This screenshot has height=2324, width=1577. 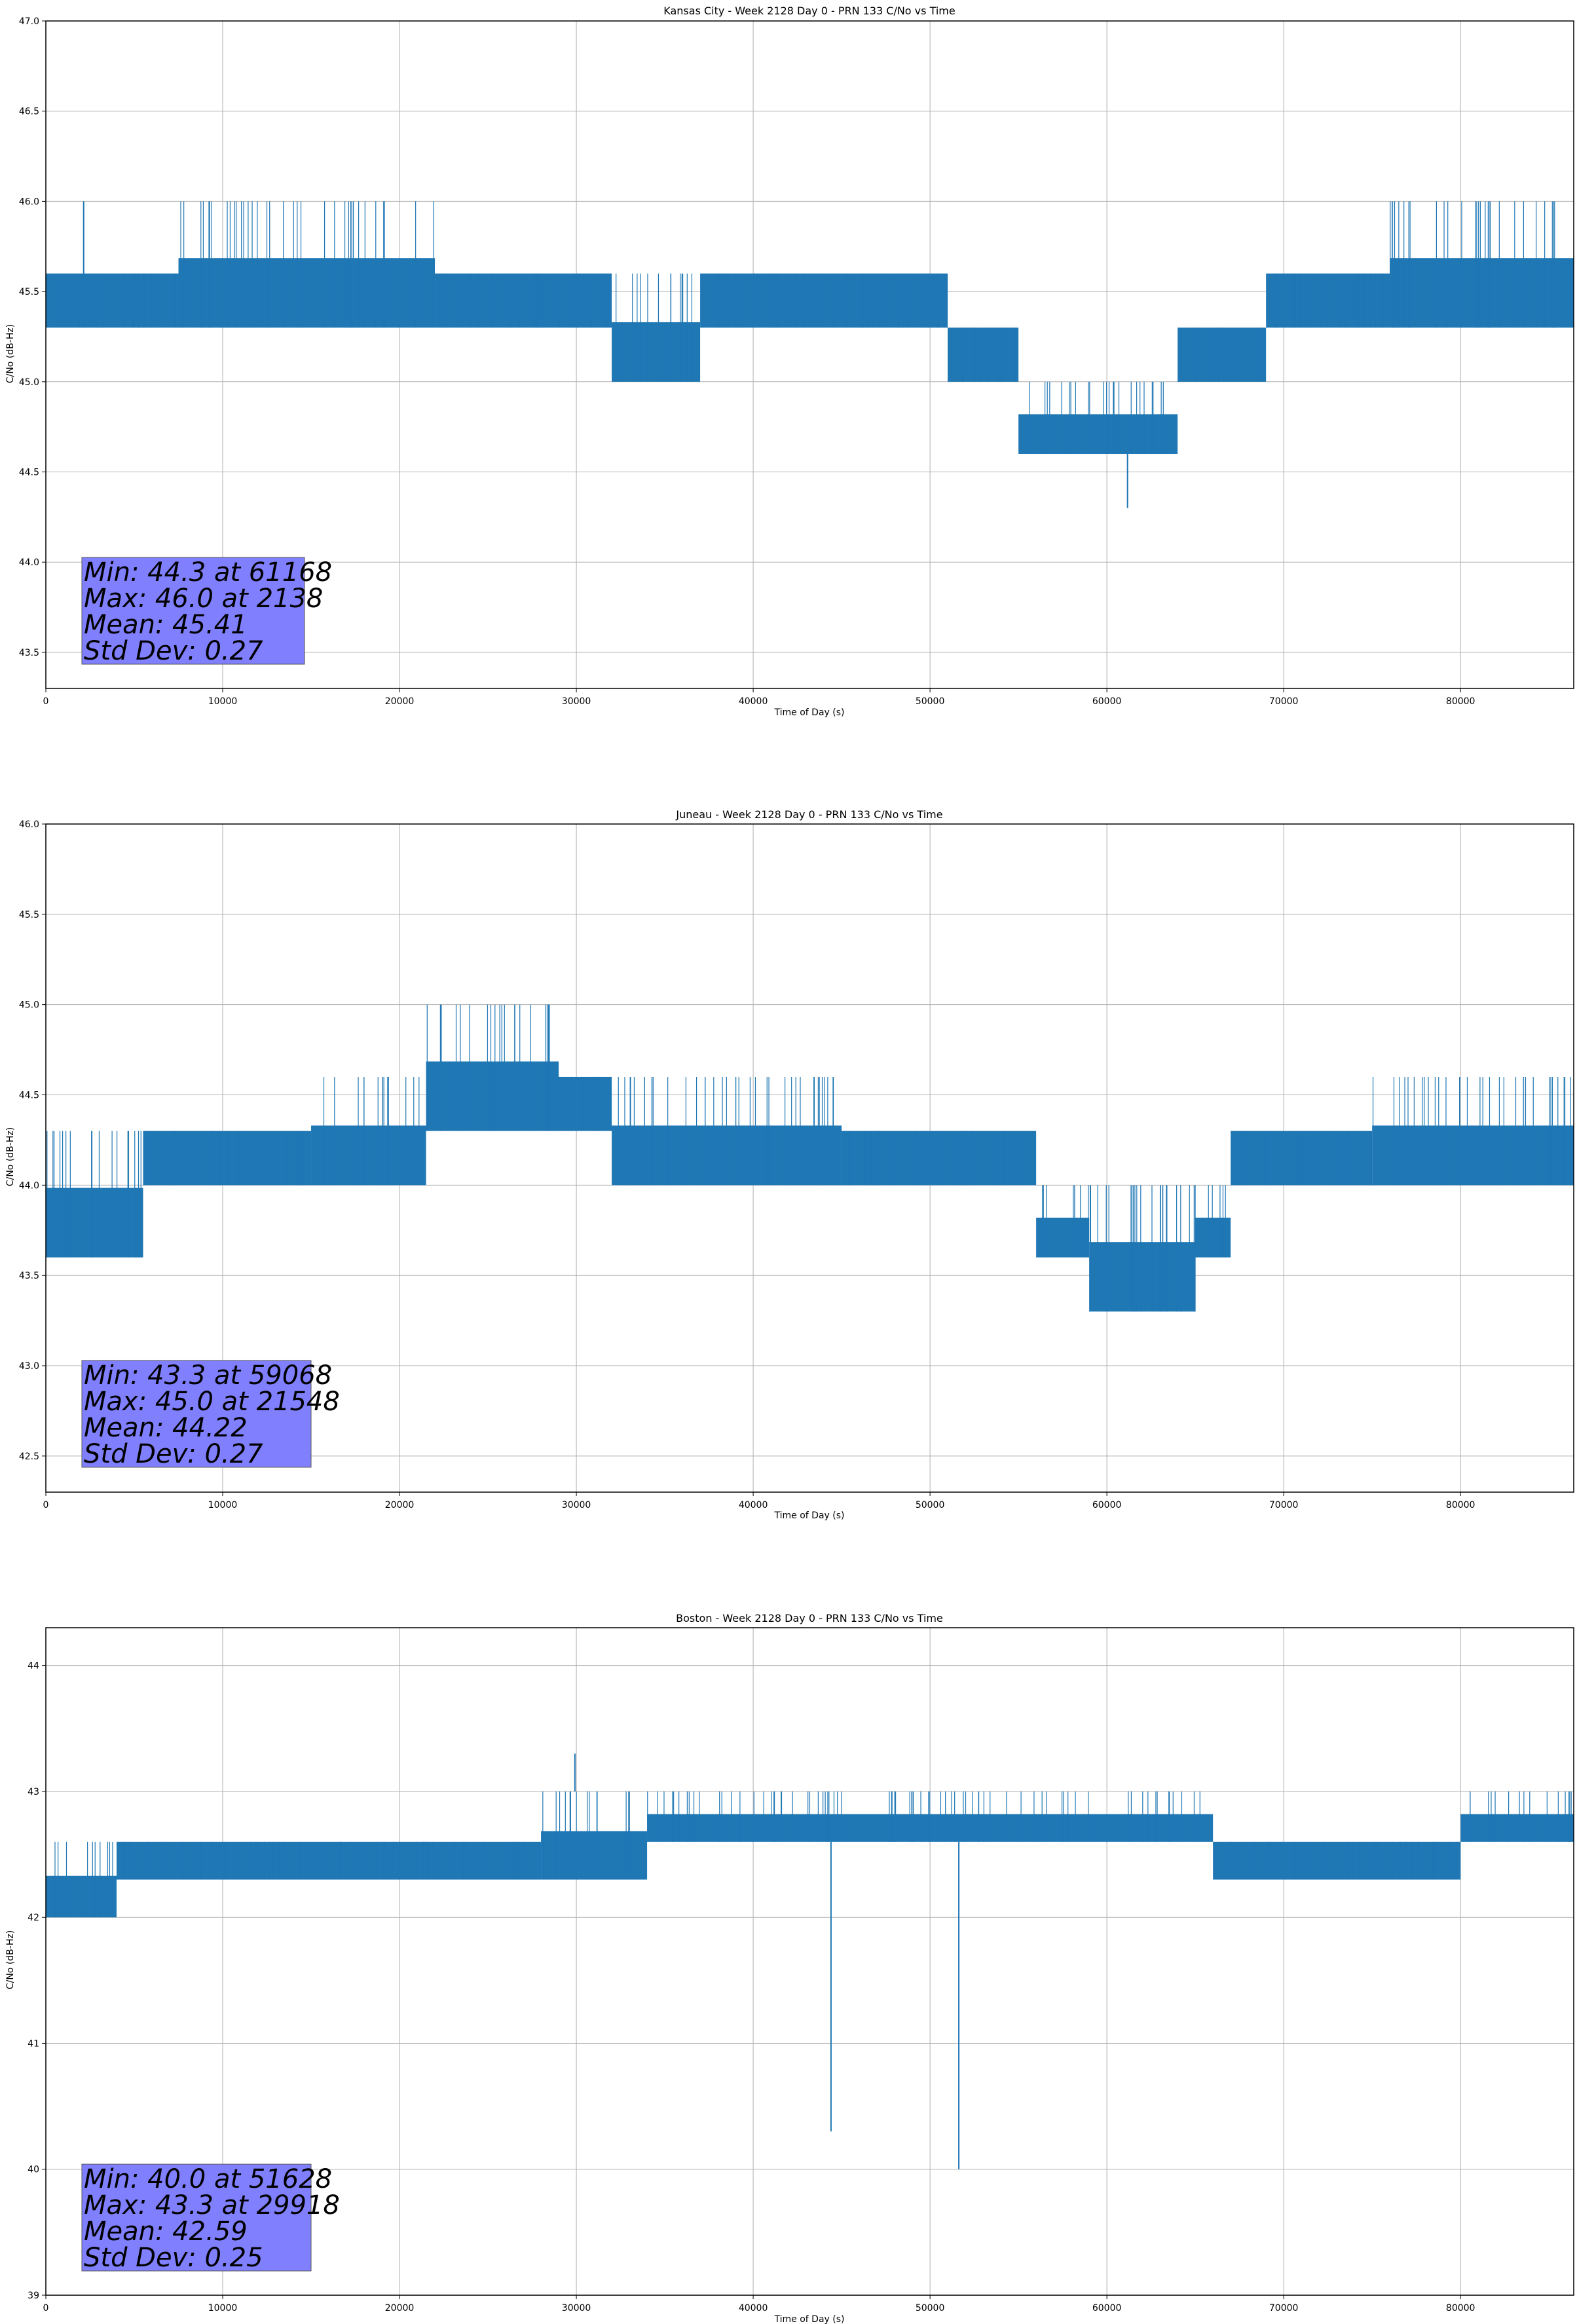 What do you see at coordinates (166, 2232) in the screenshot?
I see `stats-mean: Mean: 42.59` at bounding box center [166, 2232].